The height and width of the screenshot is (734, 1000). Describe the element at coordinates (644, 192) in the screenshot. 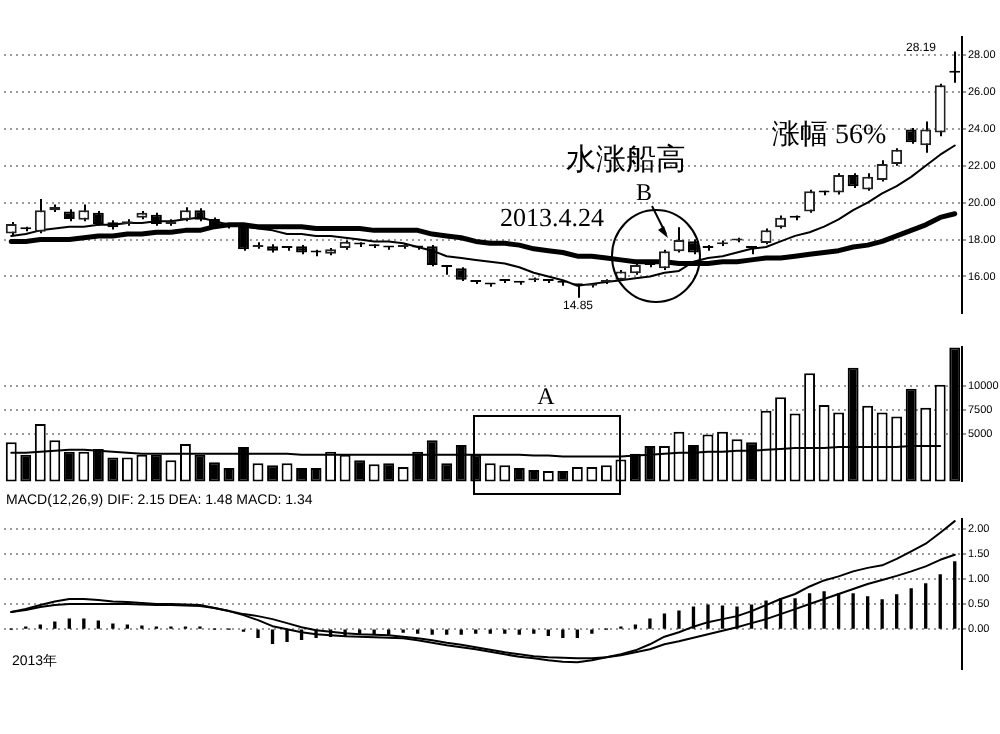

I see `annotation: B` at that location.